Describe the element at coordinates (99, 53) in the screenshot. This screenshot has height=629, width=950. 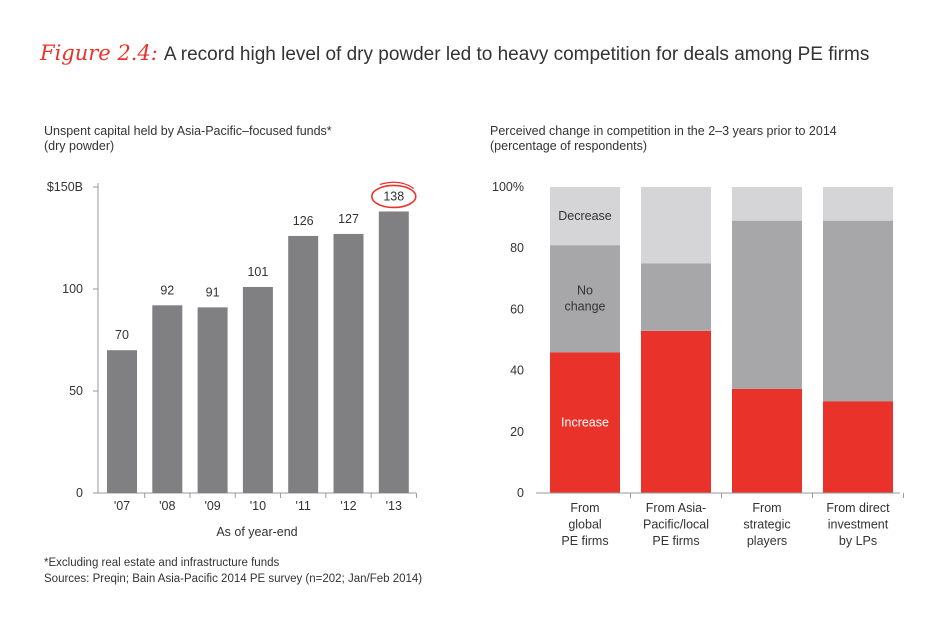
I see `figure-label: Figure 2.4:` at that location.